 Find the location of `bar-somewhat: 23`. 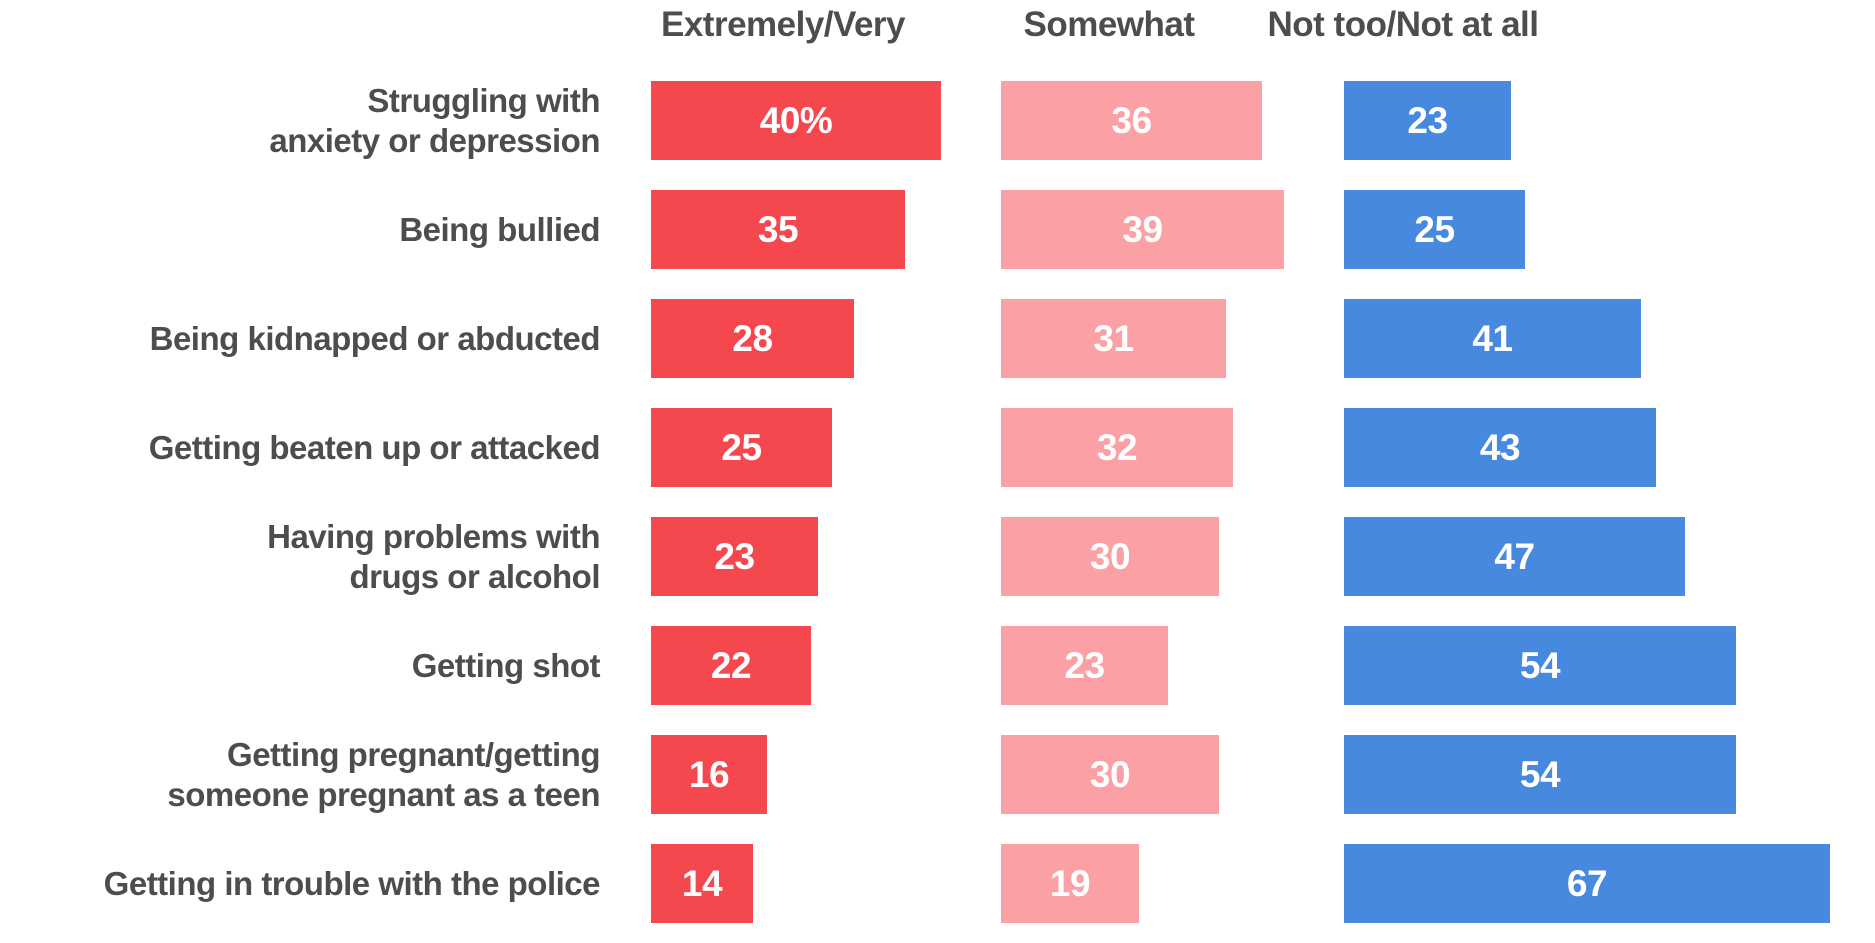

bar-somewhat: 23 is located at coordinates (1084, 665).